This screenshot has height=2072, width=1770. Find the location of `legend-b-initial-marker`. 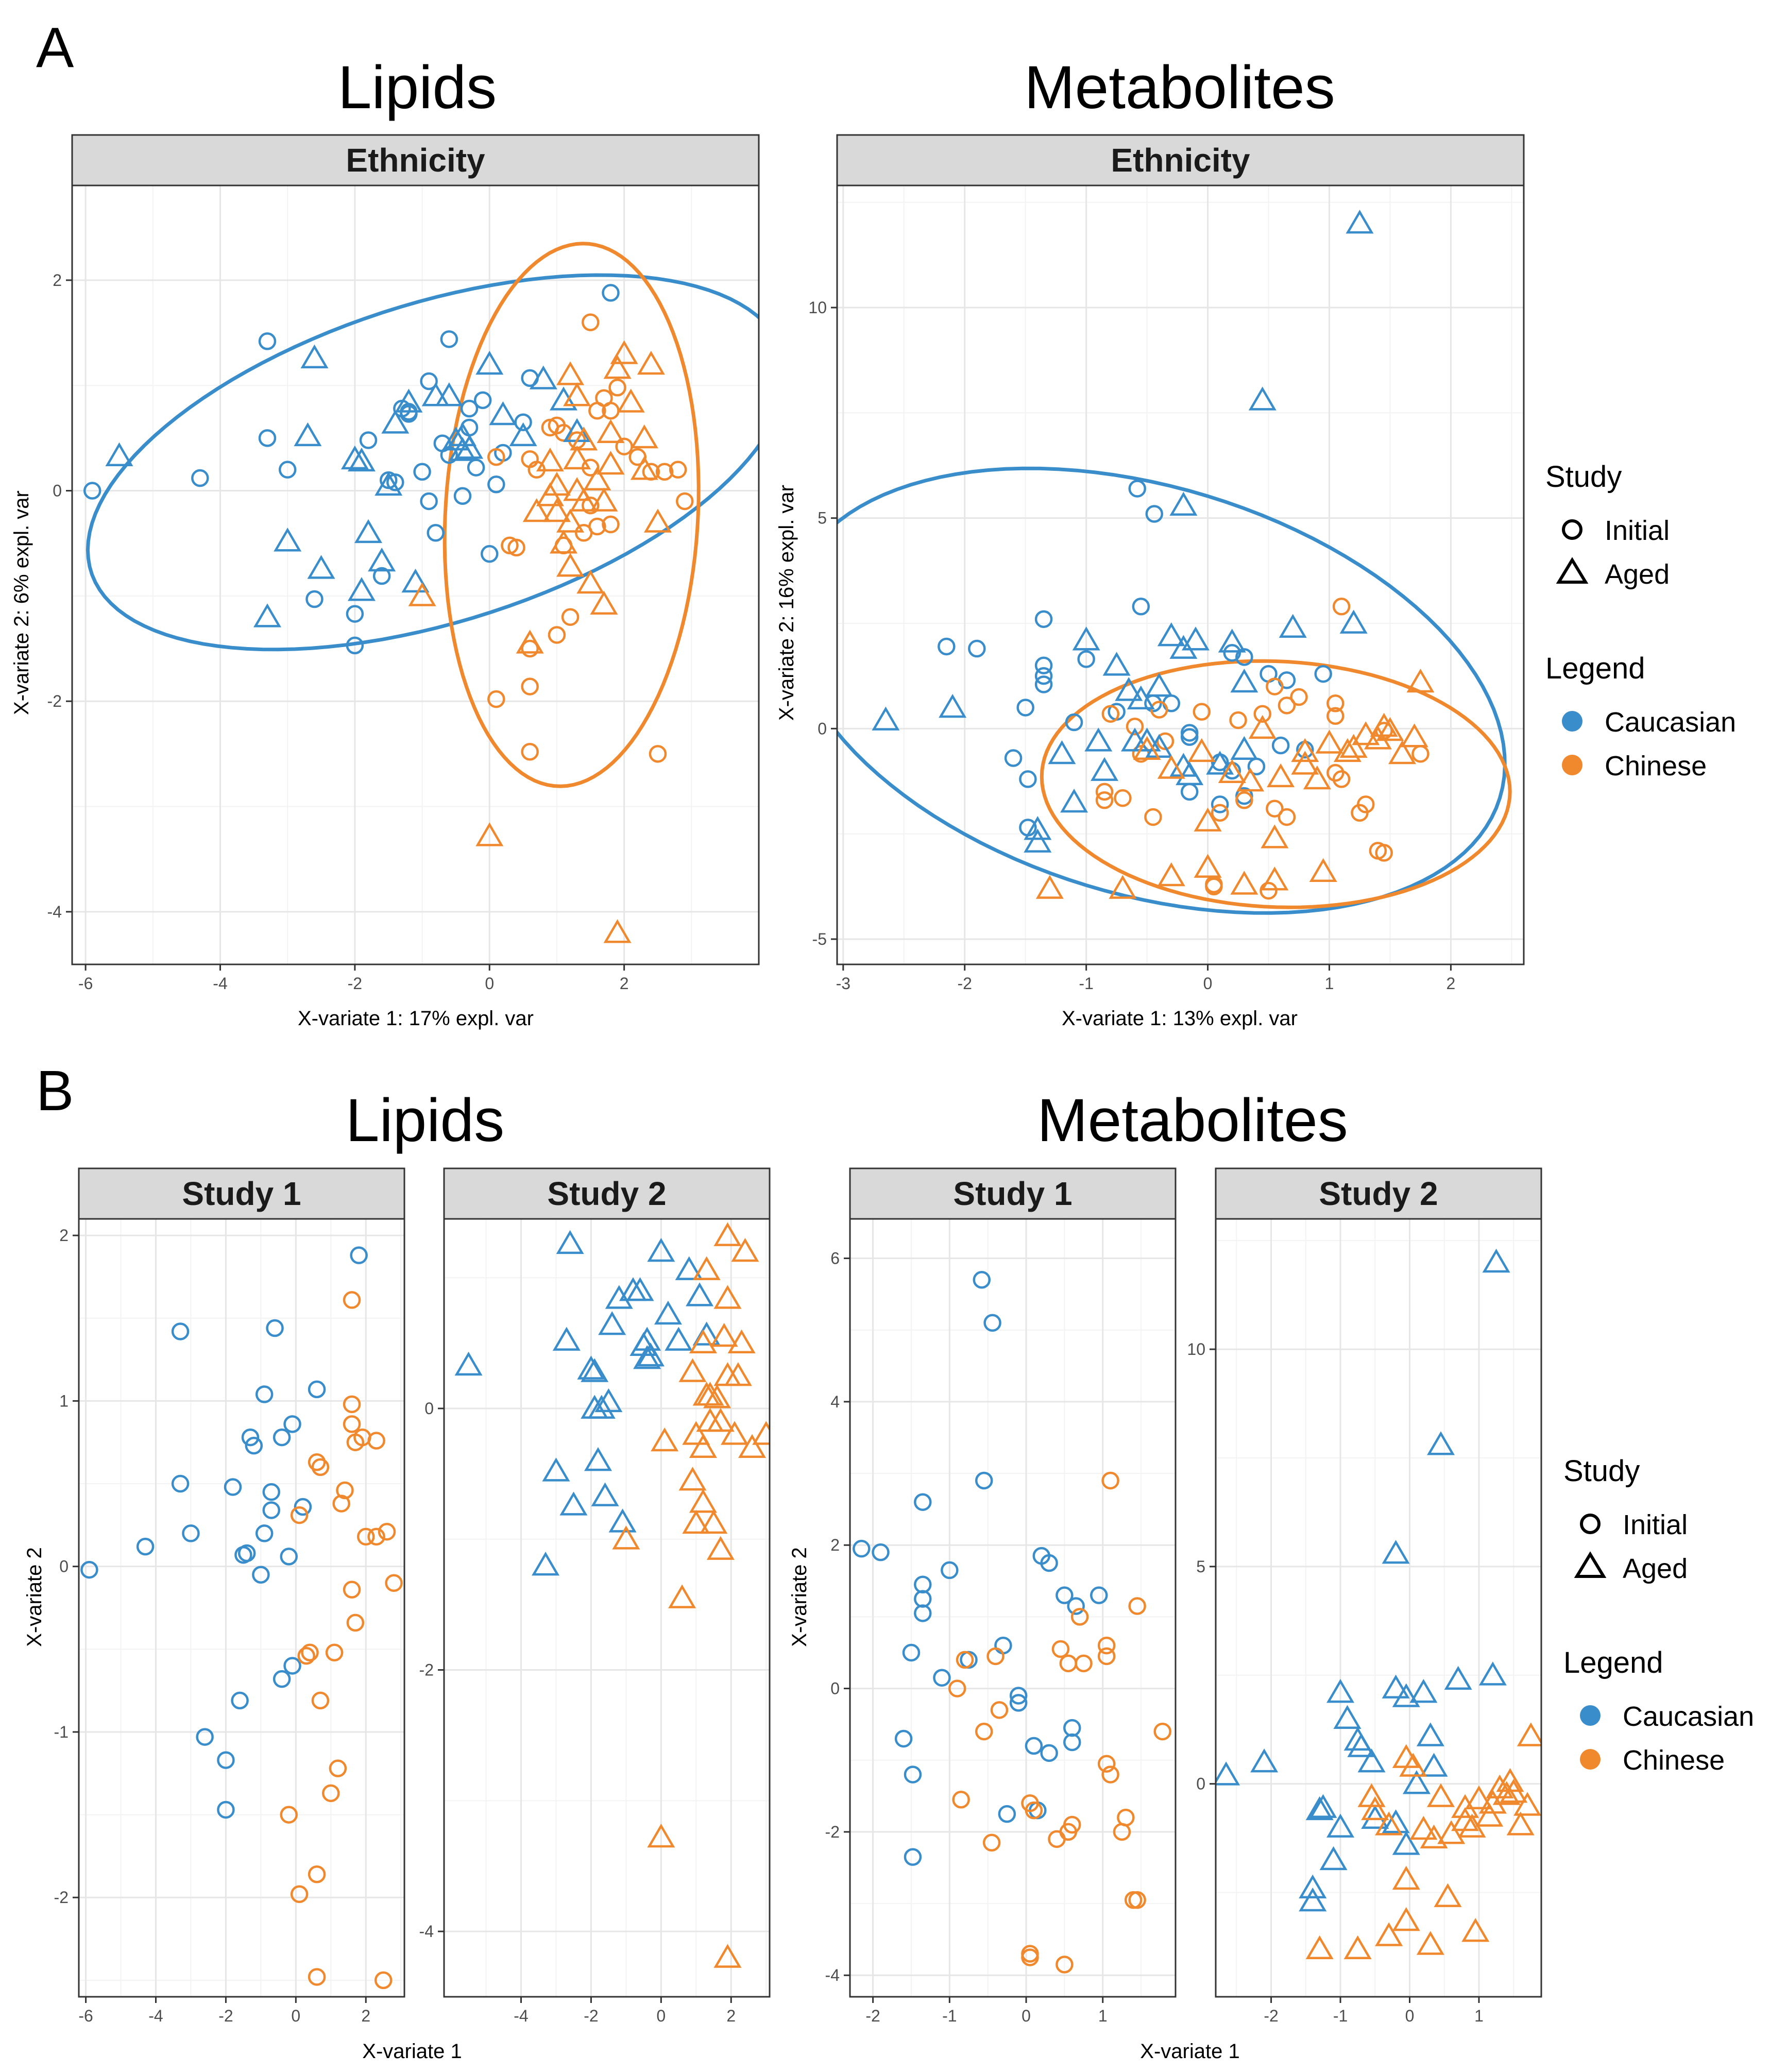

legend-b-initial-marker is located at coordinates (1591, 1524).